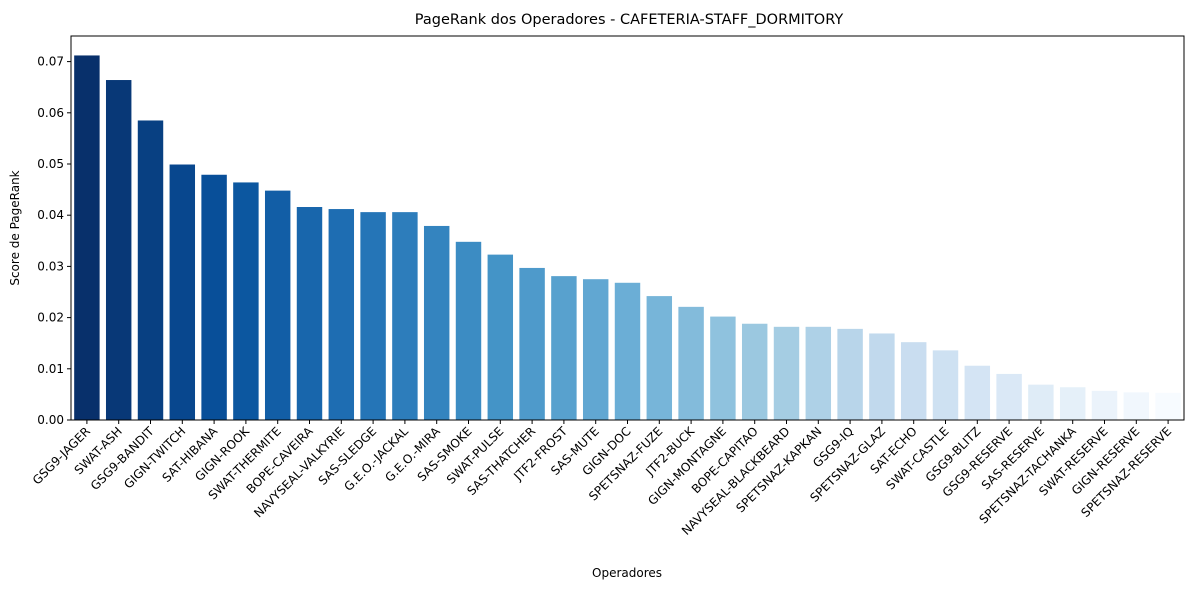 This screenshot has width=1189, height=590. What do you see at coordinates (246, 301) in the screenshot?
I see `bar-gign-rook` at bounding box center [246, 301].